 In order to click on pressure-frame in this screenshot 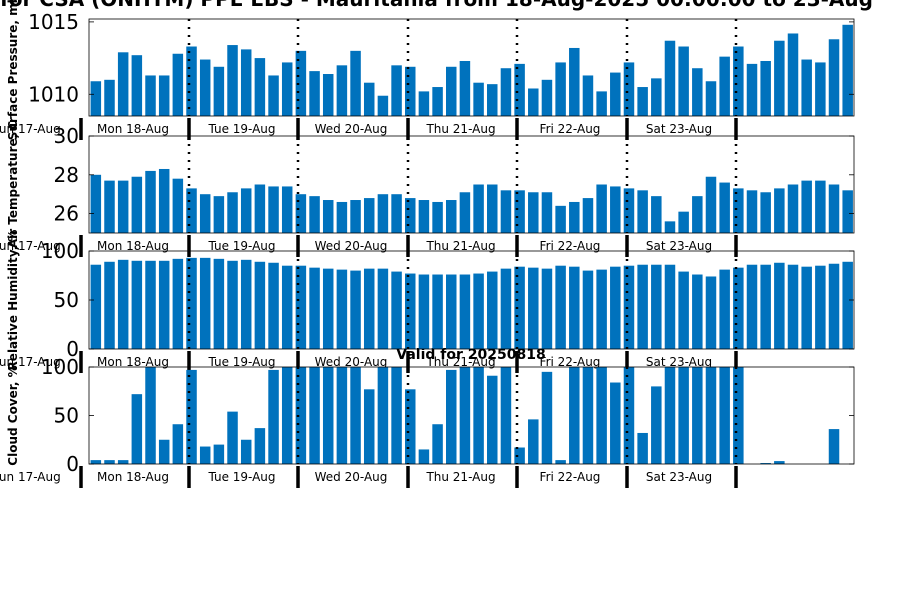, I will do `click(471, 67)`.